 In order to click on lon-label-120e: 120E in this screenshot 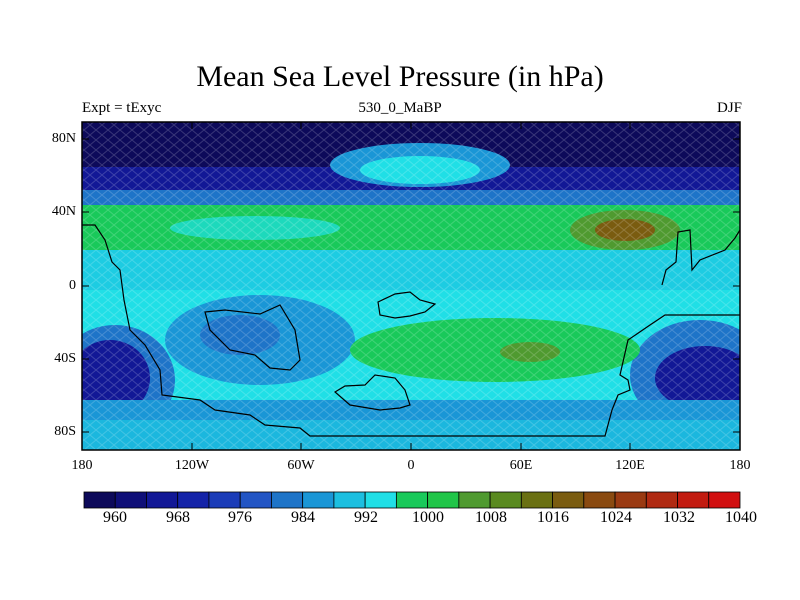, I will do `click(630, 465)`.